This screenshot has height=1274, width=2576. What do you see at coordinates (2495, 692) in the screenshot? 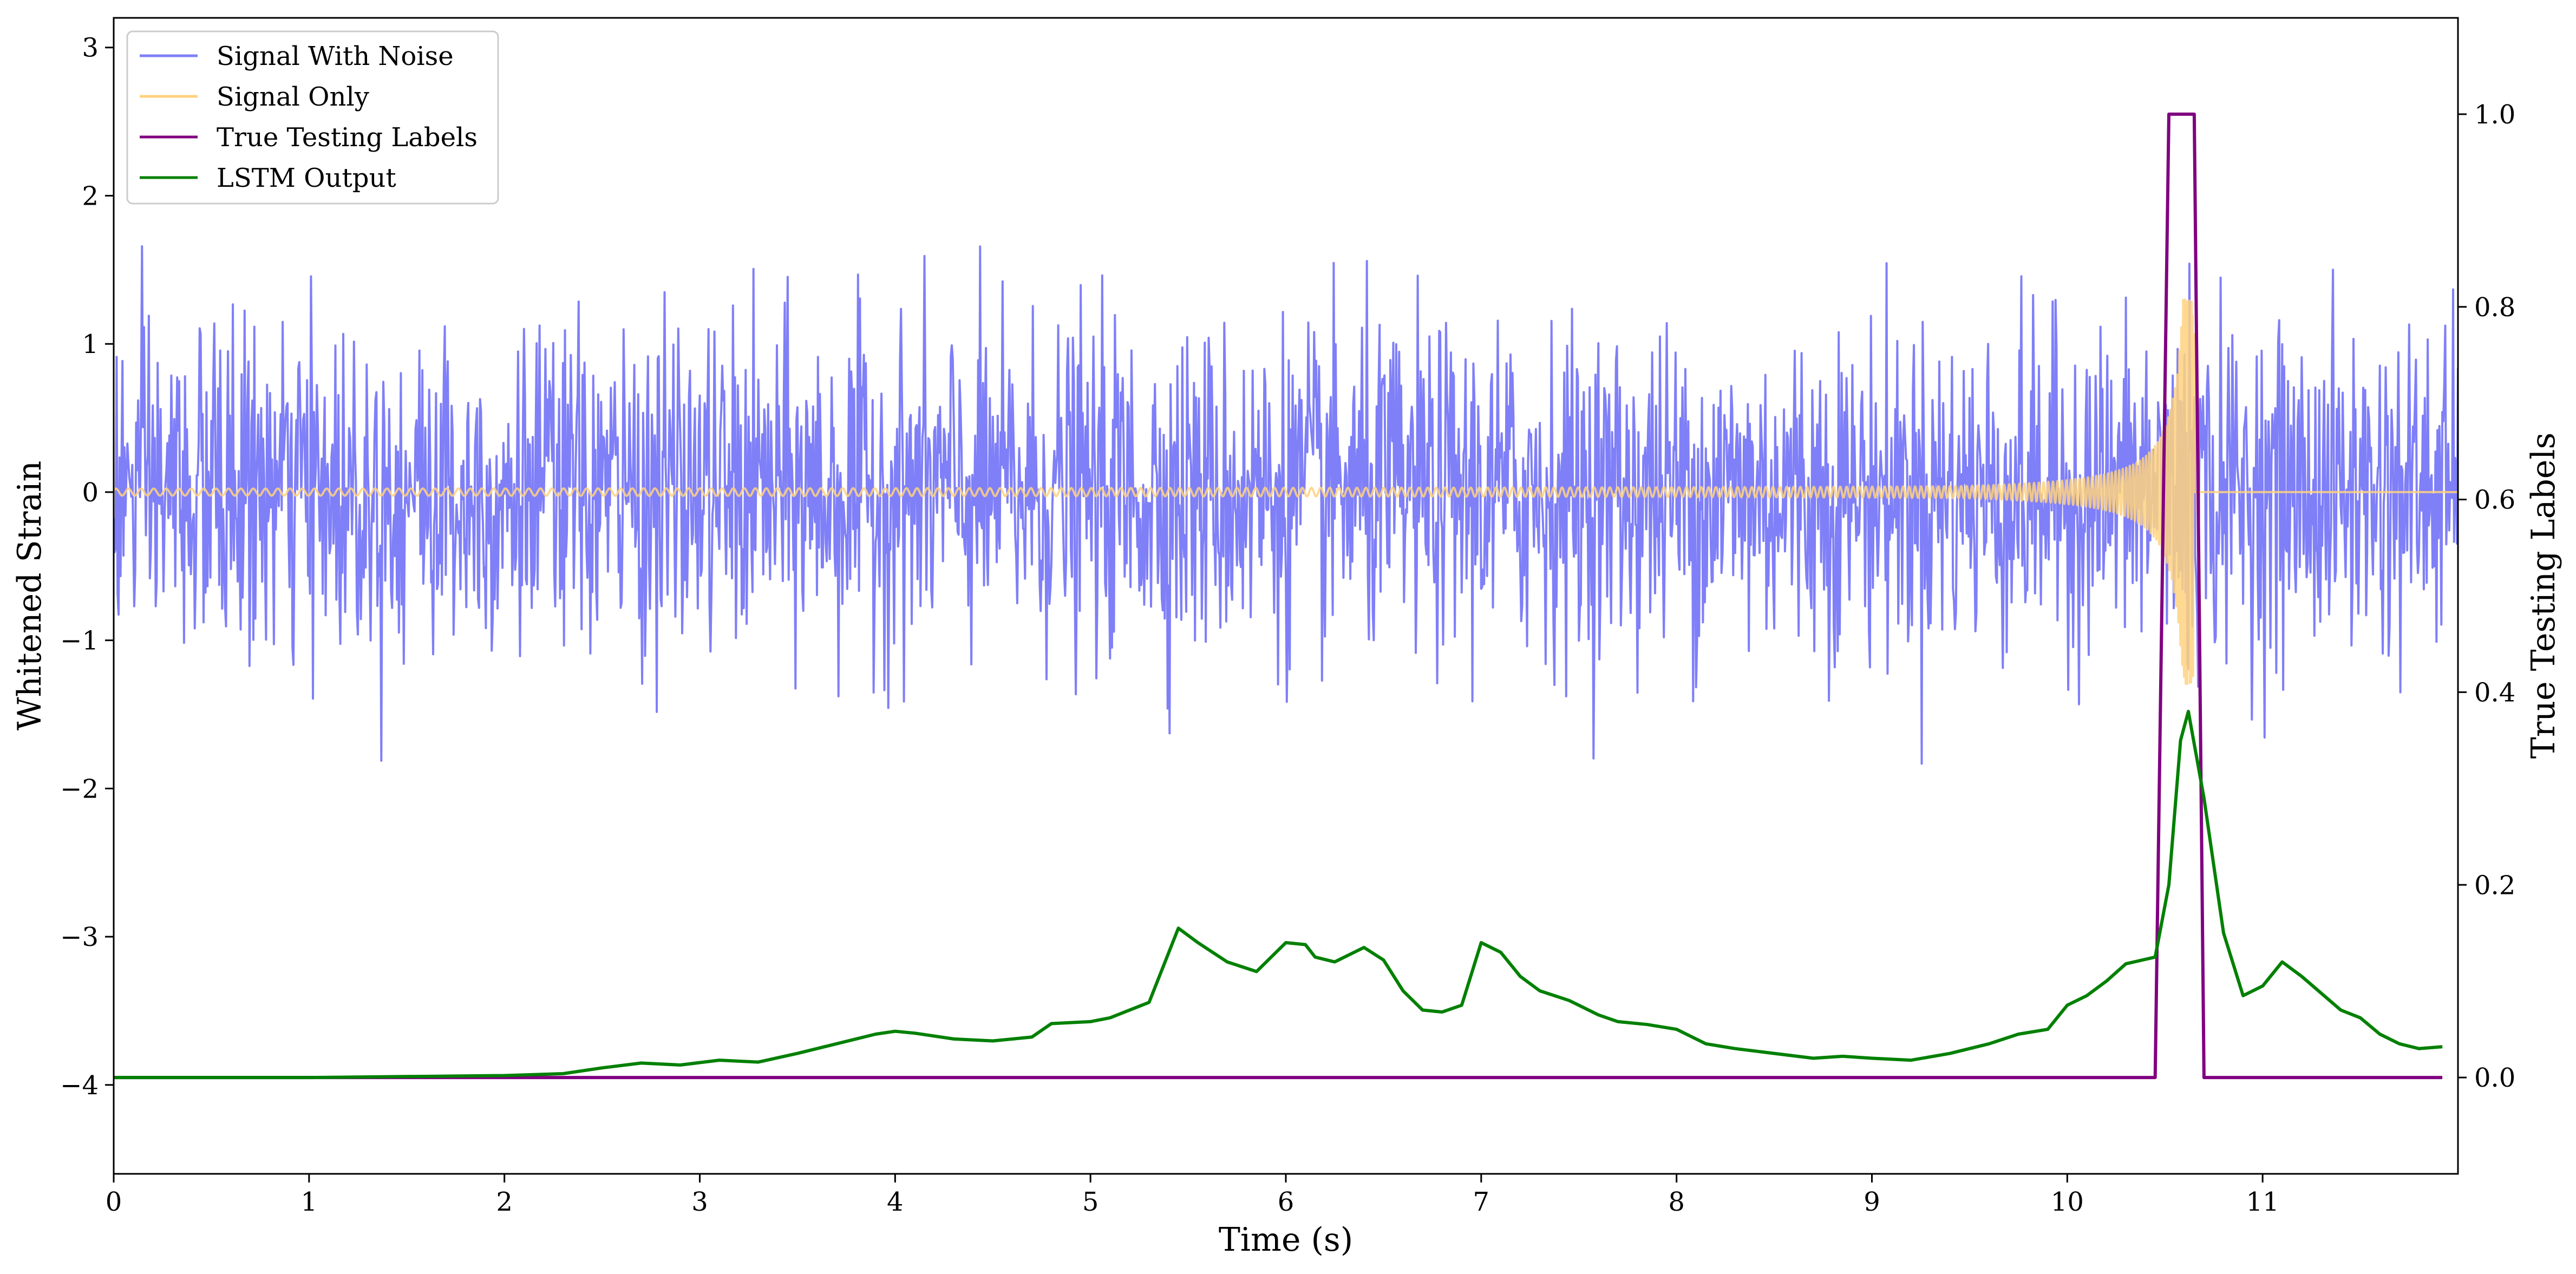
I see `y2-tick-label: 0.4` at bounding box center [2495, 692].